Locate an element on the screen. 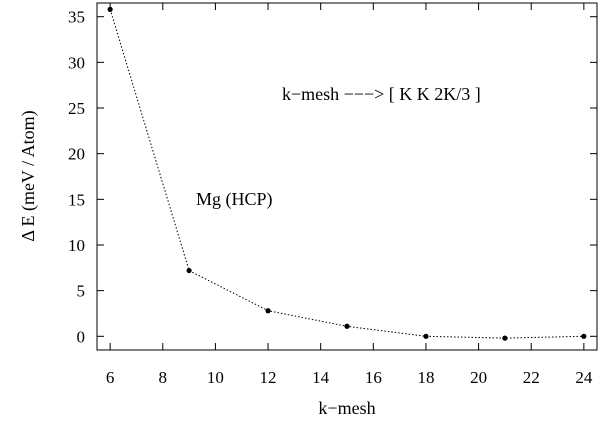 The height and width of the screenshot is (425, 605). y-tick-label: 30 is located at coordinates (76, 62).